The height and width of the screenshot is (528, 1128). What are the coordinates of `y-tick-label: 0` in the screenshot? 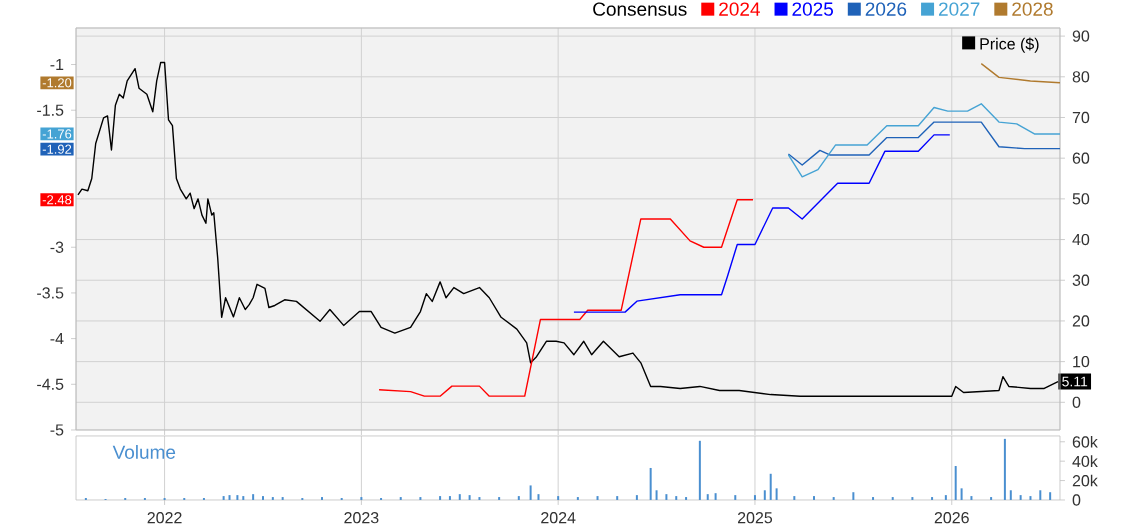 It's located at (1076, 500).